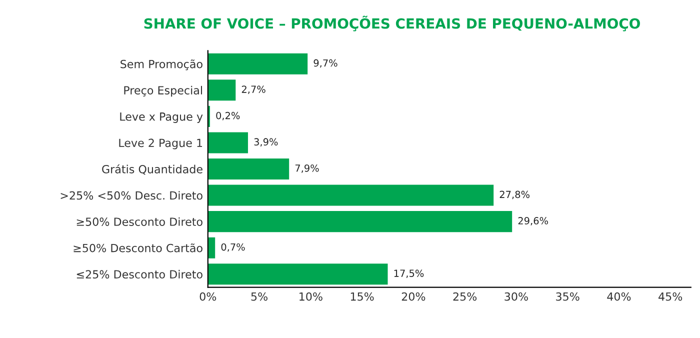 This screenshot has width=700, height=338. Describe the element at coordinates (568, 296) in the screenshot. I see `x-tick-label: 35%` at that location.